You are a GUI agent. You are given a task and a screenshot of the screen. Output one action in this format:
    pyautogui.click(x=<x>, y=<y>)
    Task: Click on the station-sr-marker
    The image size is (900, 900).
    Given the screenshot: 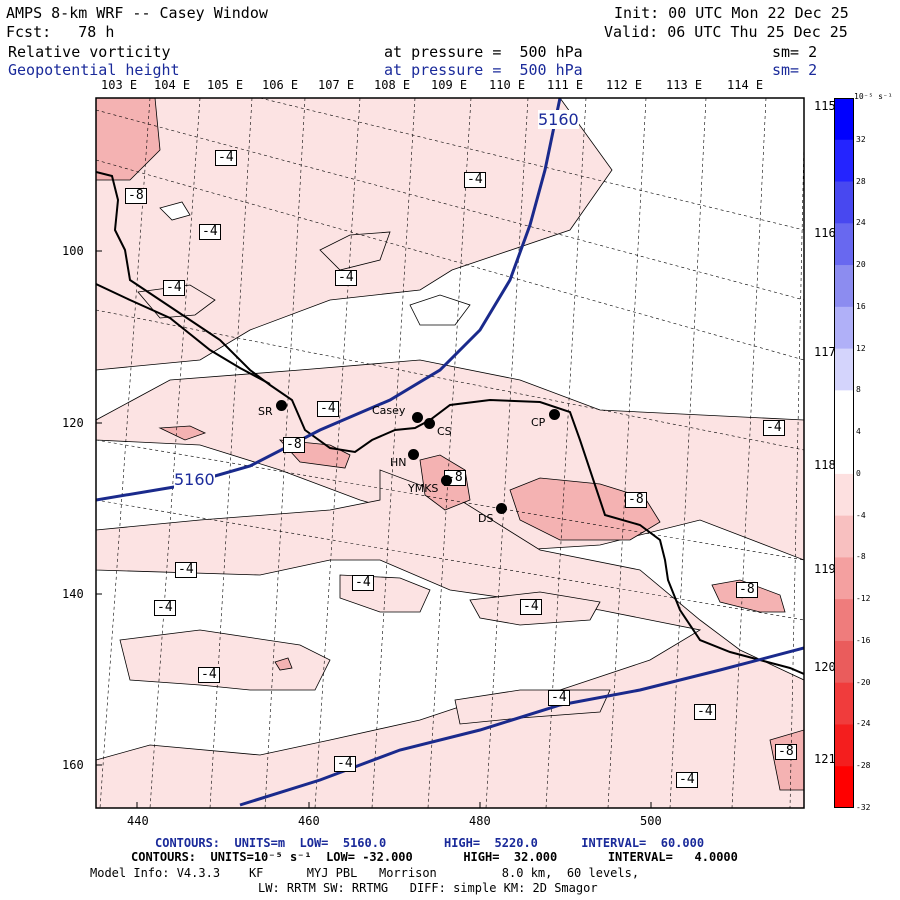 What is the action you would take?
    pyautogui.click(x=281, y=405)
    